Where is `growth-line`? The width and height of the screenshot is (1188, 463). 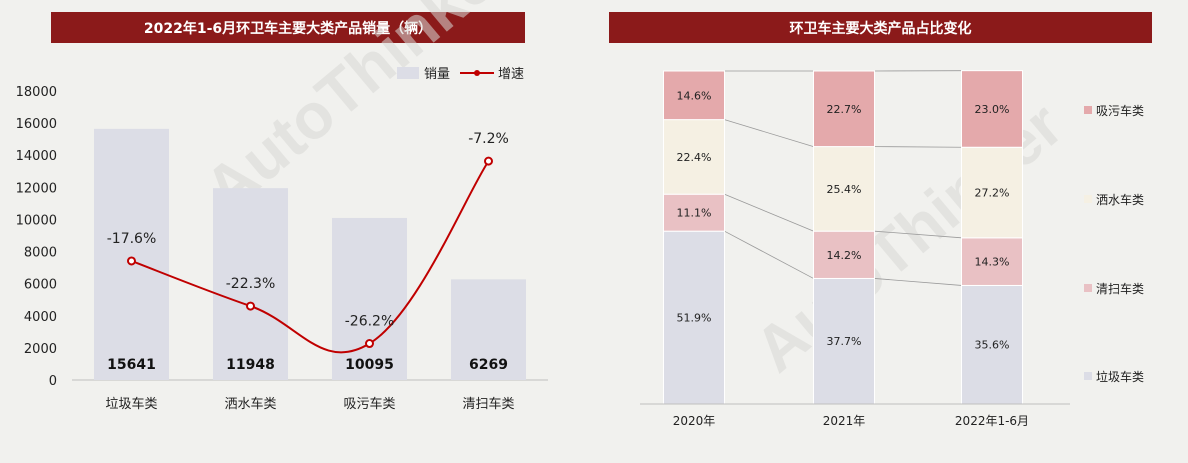 growth-line is located at coordinates (310, 257).